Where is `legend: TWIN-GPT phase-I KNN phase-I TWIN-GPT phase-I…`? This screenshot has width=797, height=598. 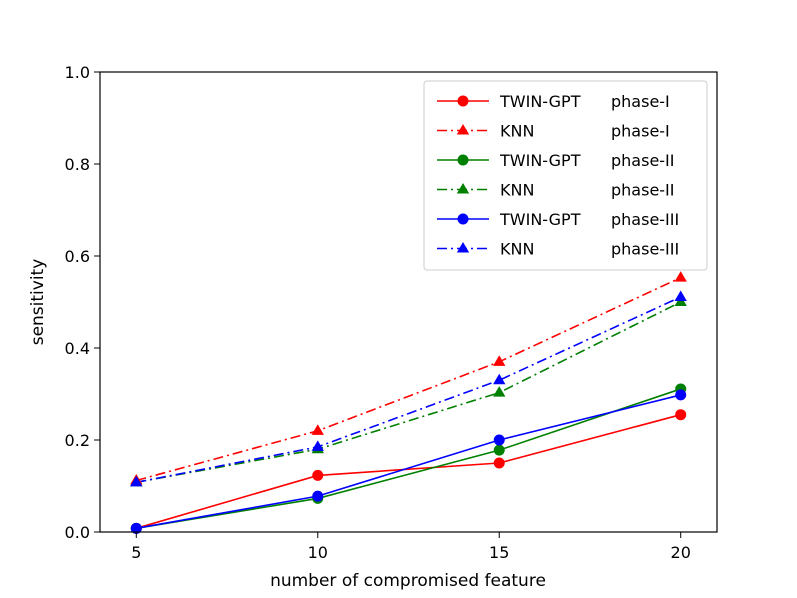
legend: TWIN-GPT phase-I KNN phase-I TWIN-GPT phase-I… is located at coordinates (565, 175).